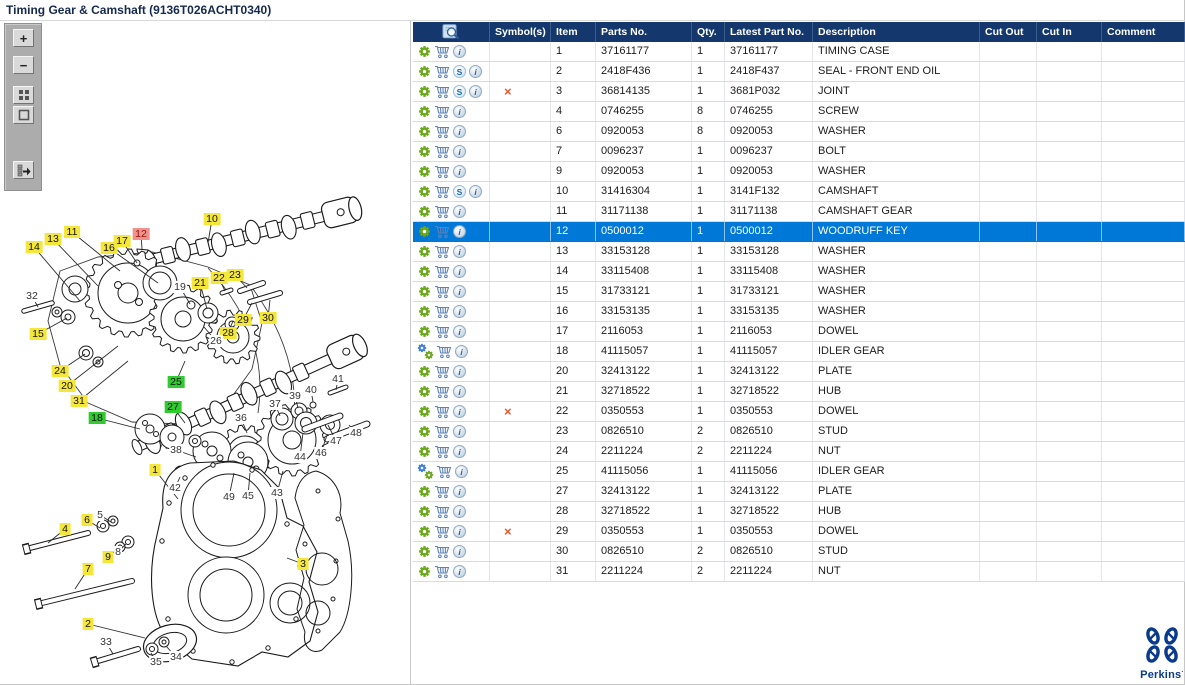 Image resolution: width=1185 pixels, height=685 pixels. I want to click on part-label-2: 2, so click(88, 624).